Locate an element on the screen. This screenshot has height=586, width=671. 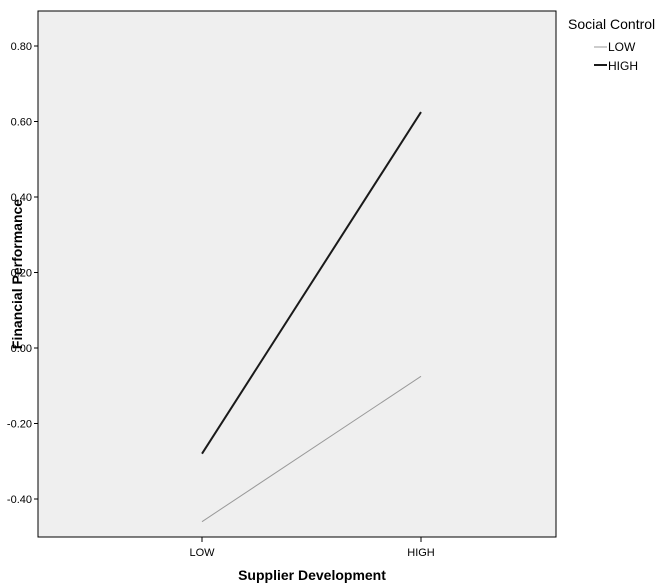
series-line-low is located at coordinates (311, 449).